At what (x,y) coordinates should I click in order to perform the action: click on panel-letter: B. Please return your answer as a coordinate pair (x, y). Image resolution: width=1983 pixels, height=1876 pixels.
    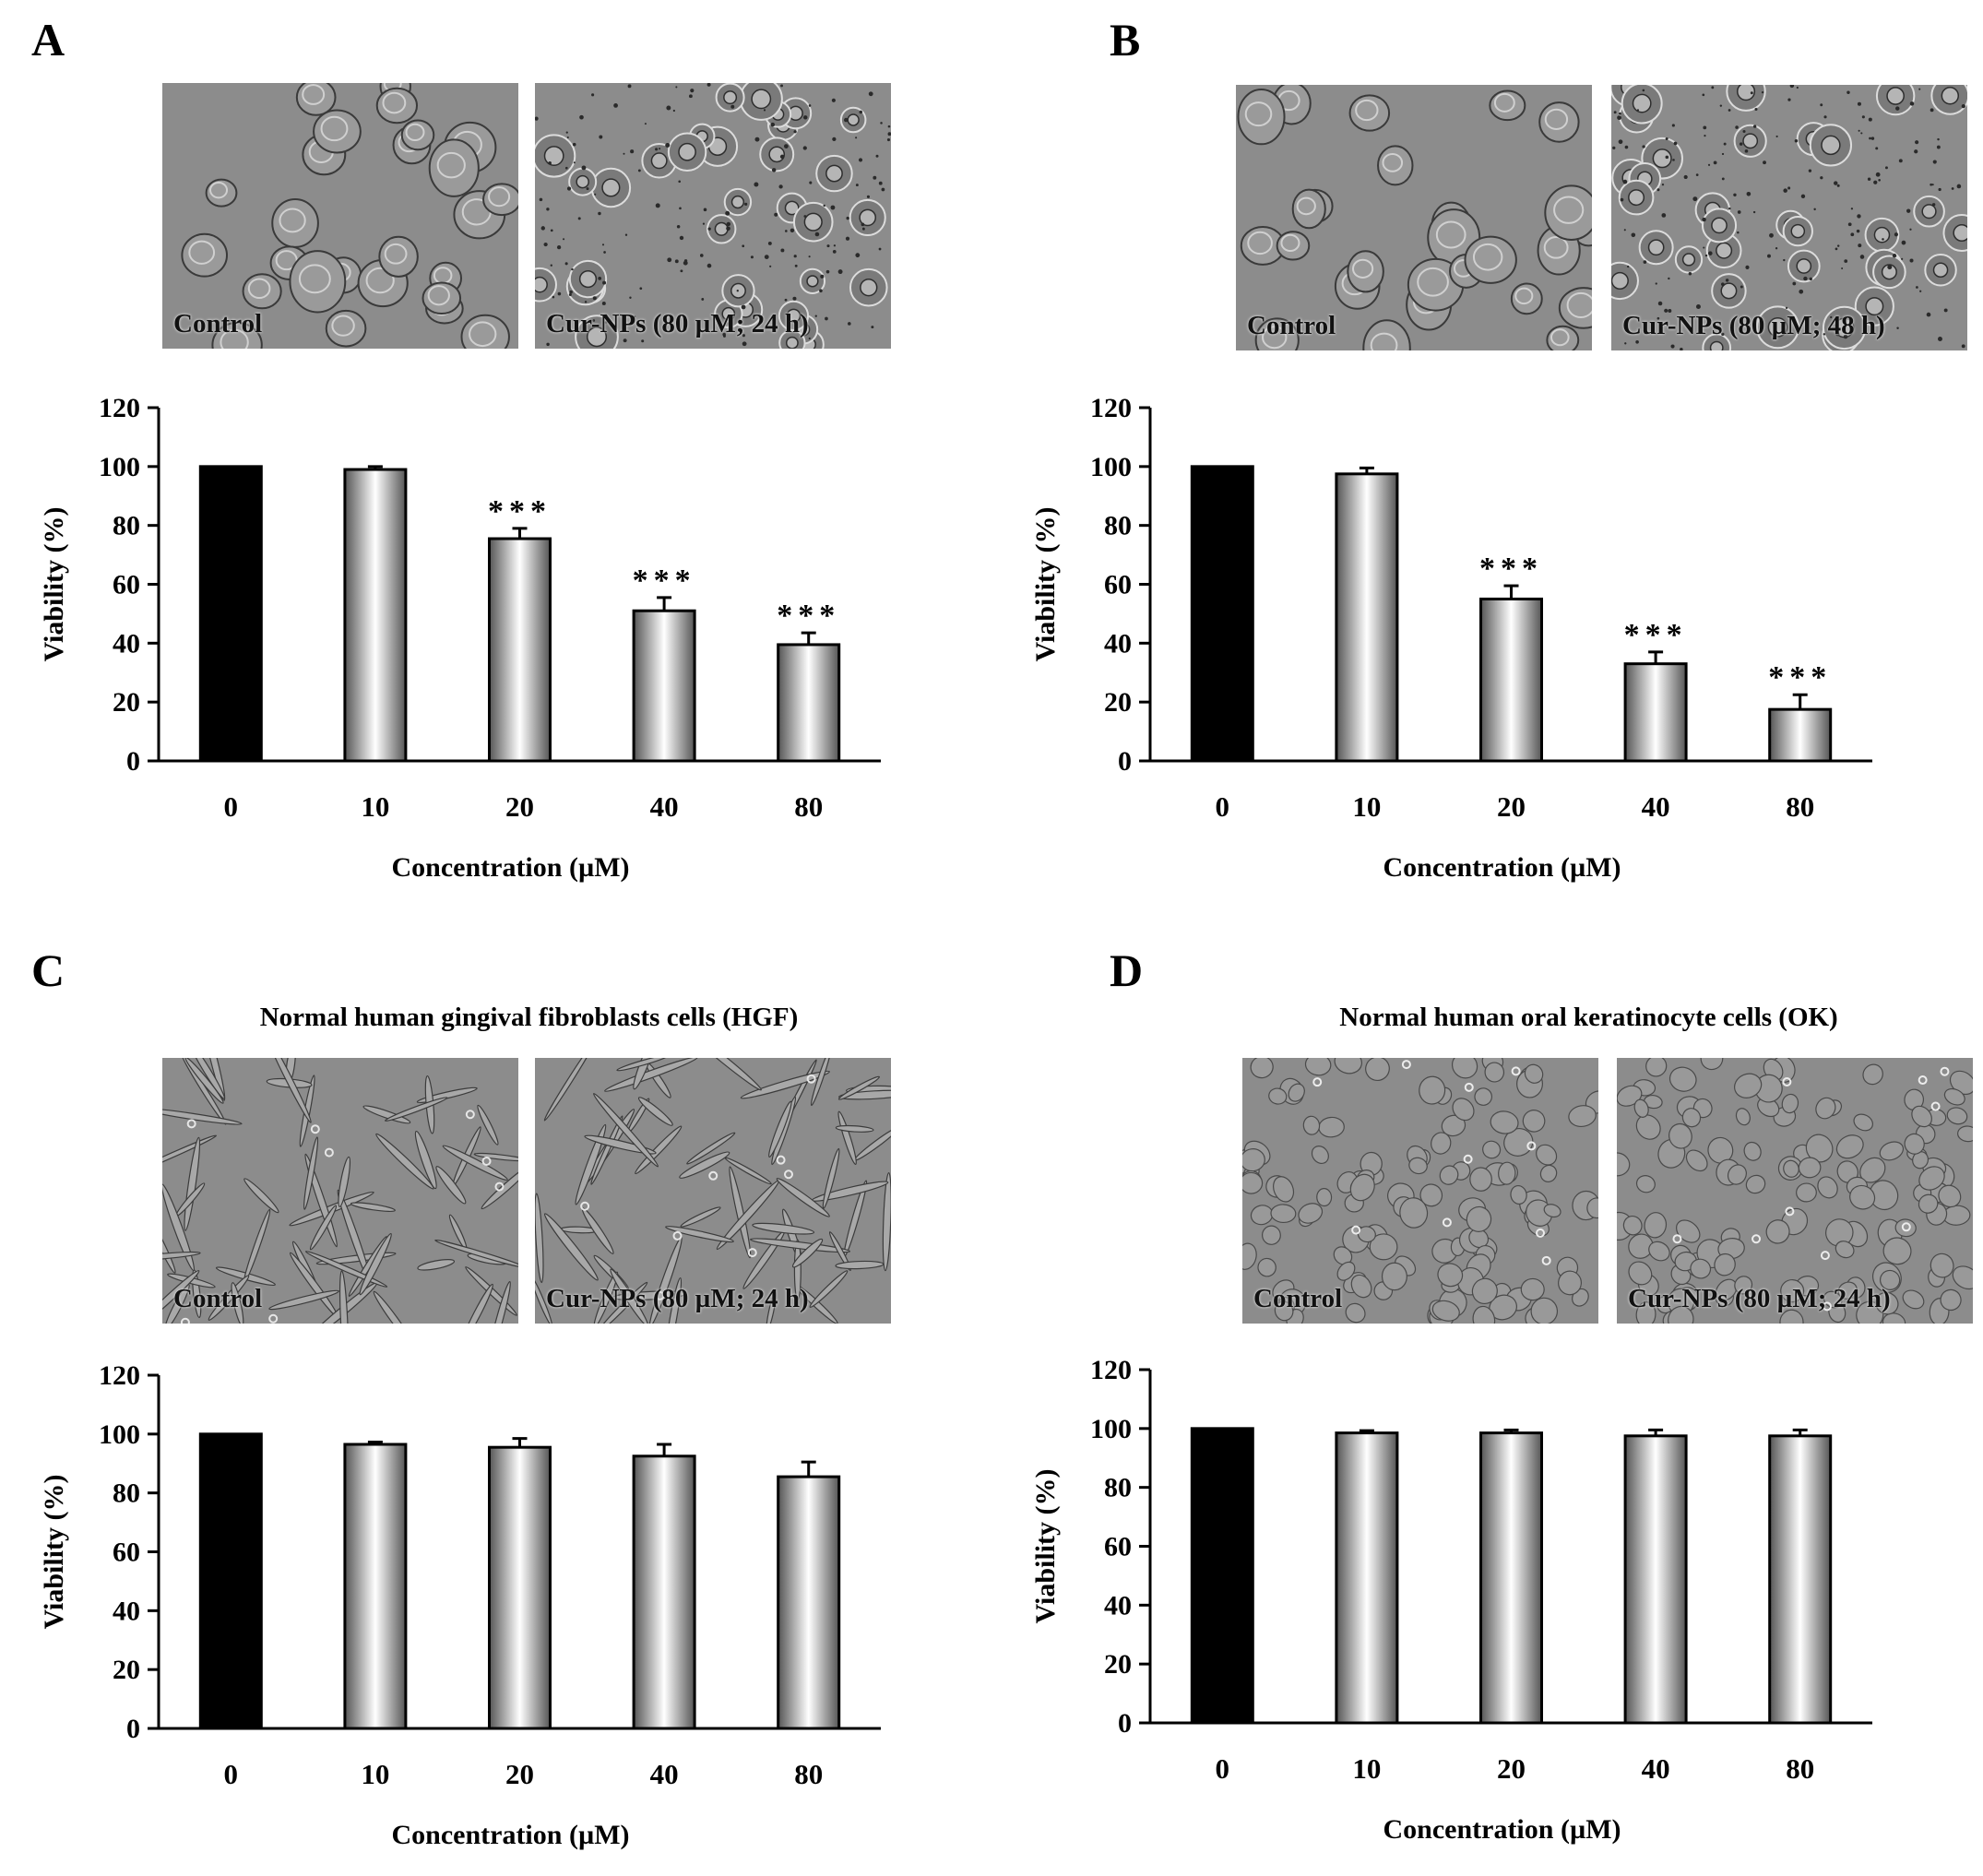
    Looking at the image, I should click on (1125, 40).